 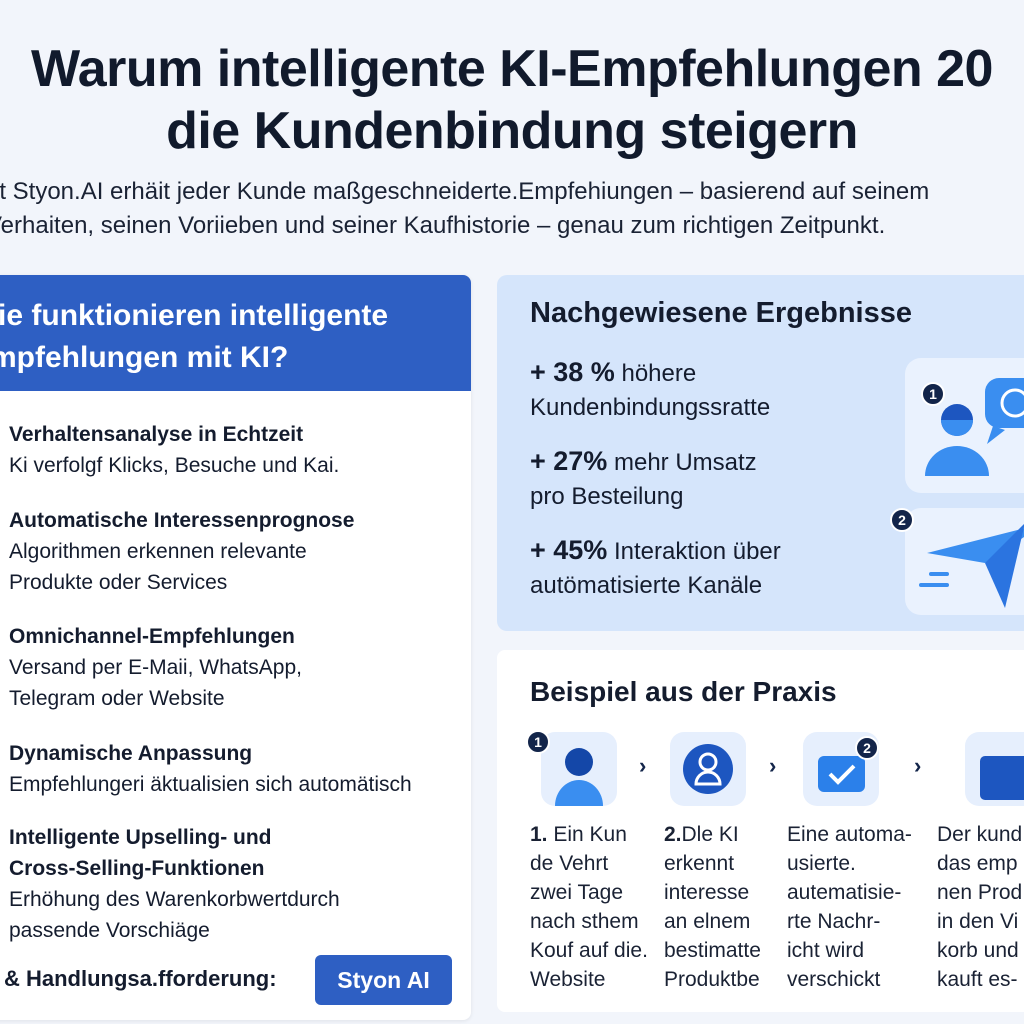 I want to click on title-line-1: Warum intelligente KI-Empfehlungen 20, so click(x=512, y=69).